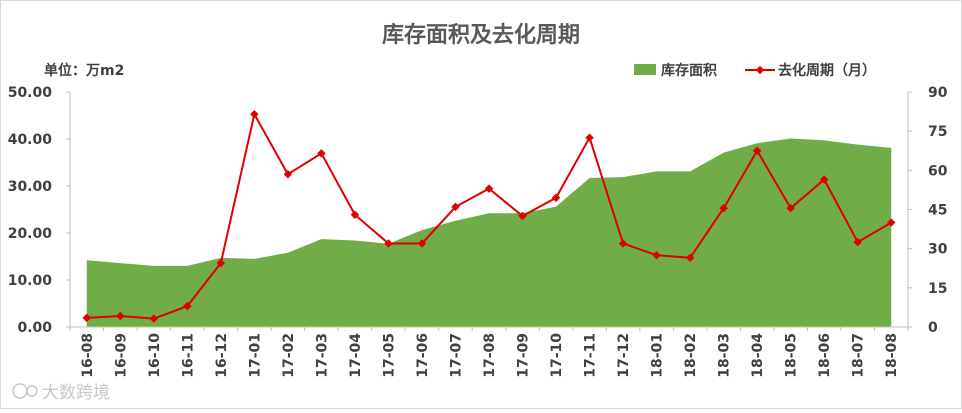  I want to click on legend-label-area: 库存面积, so click(689, 70).